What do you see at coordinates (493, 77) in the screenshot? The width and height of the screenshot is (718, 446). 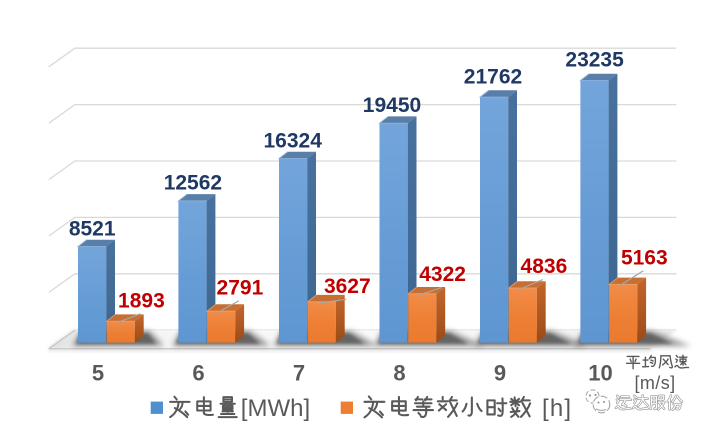 I see `svg-text: 21762` at bounding box center [493, 77].